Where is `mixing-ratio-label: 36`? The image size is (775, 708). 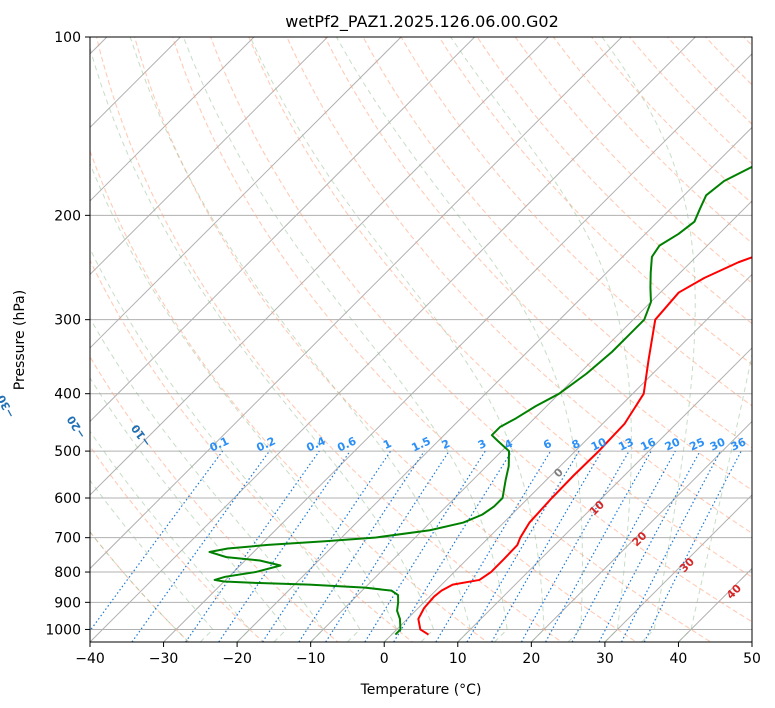 mixing-ratio-label: 36 is located at coordinates (739, 444).